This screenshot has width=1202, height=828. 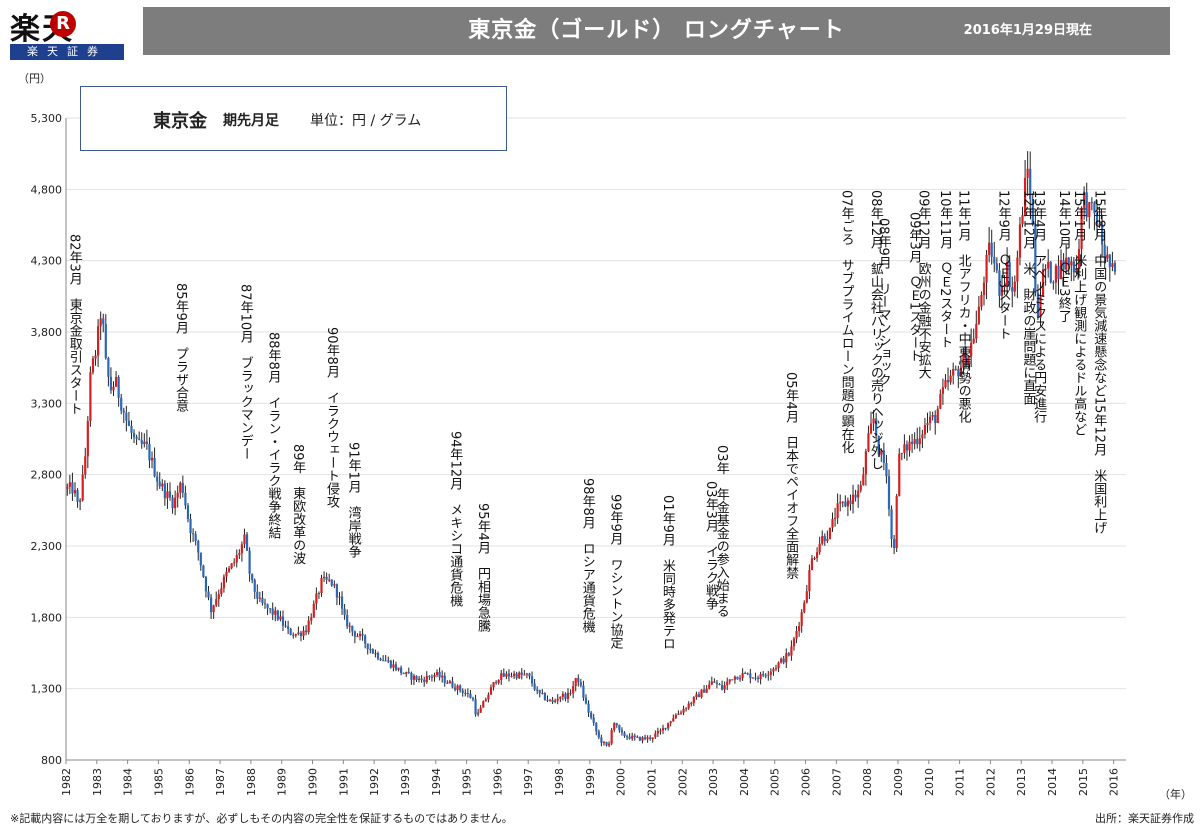 I want to click on y-tick-label: 5,300, so click(x=47, y=118).